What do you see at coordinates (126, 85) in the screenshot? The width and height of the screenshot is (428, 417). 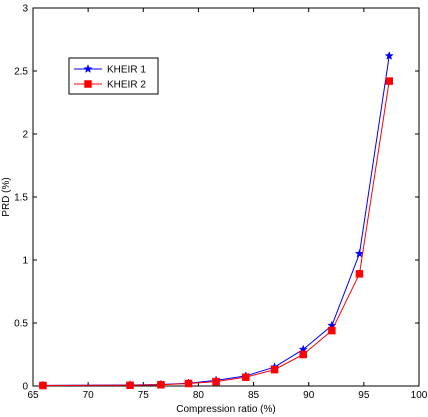 I see `legend-label: KHEIR 2` at bounding box center [126, 85].